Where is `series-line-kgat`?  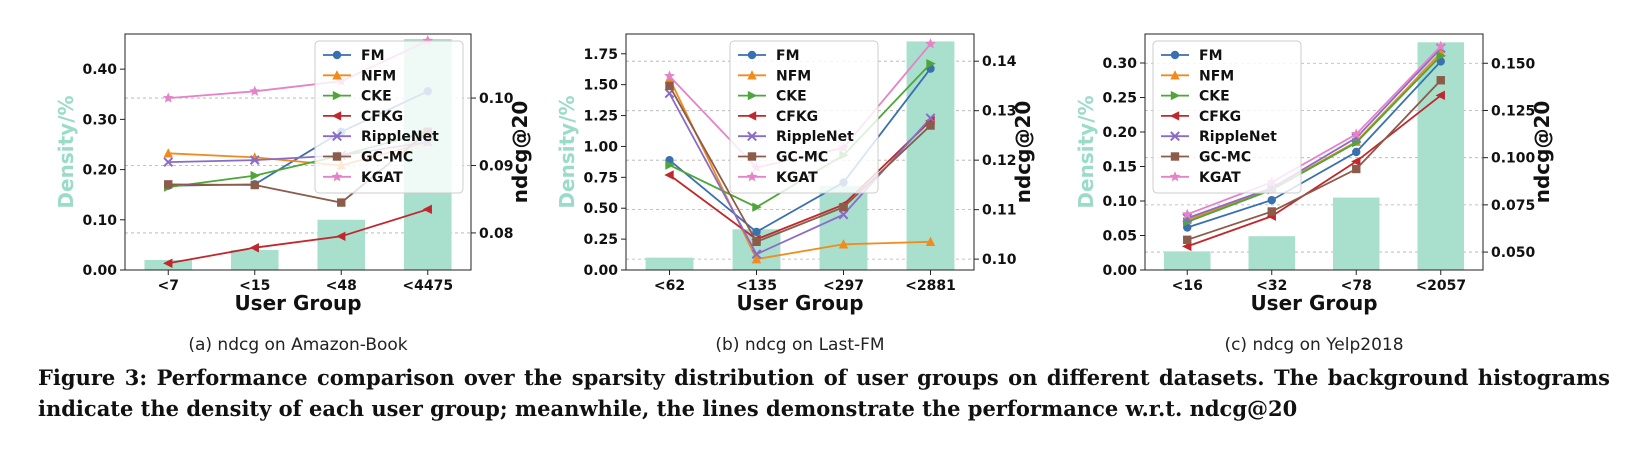
series-line-kgat is located at coordinates (1314, 130).